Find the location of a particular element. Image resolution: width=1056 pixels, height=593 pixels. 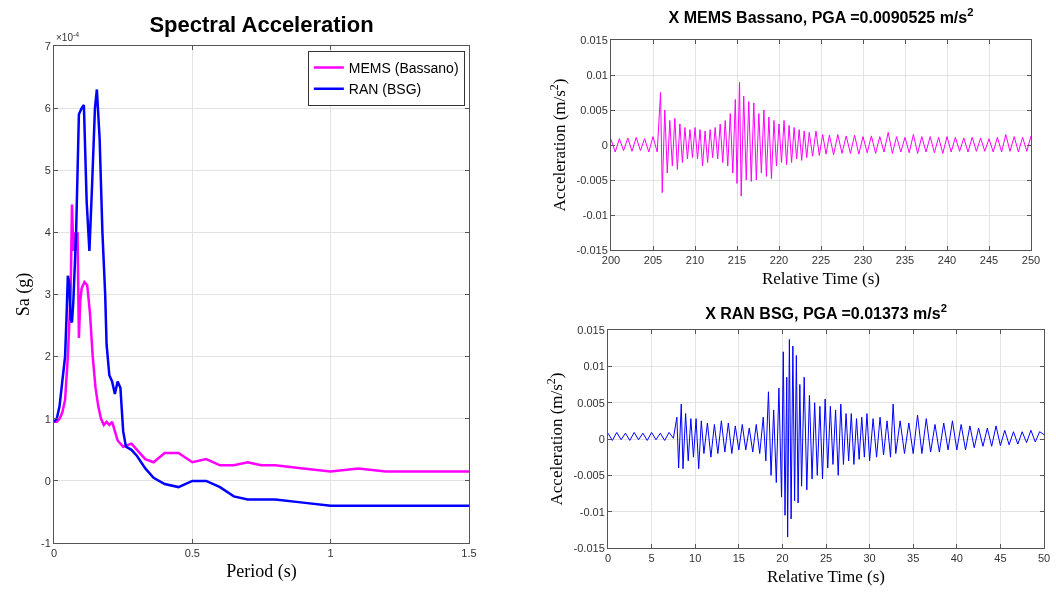

x-tick-label: 235 is located at coordinates (905, 260).